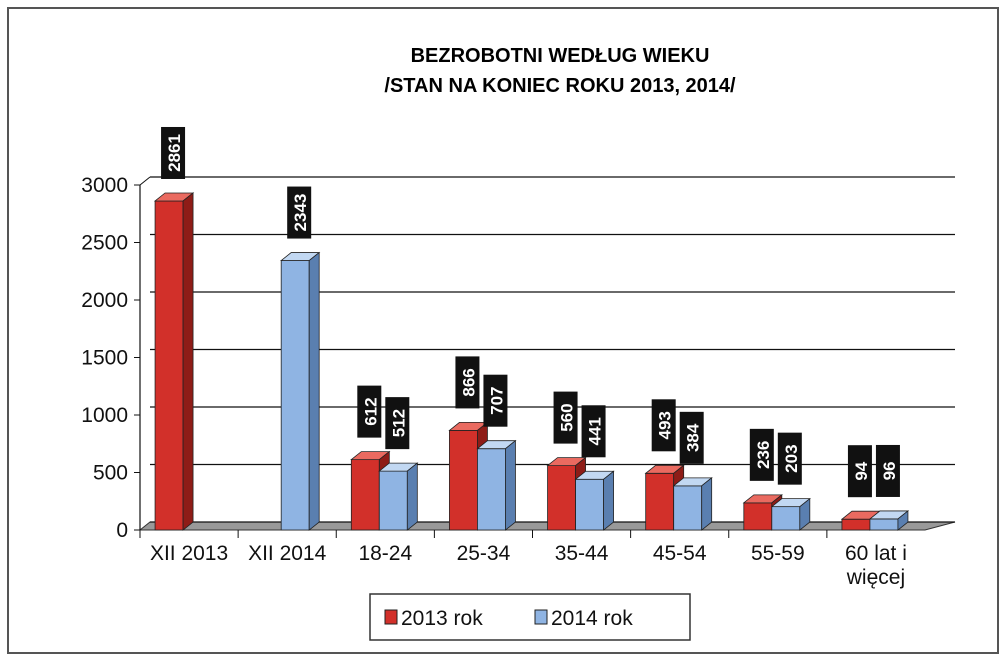  Describe the element at coordinates (483, 553) in the screenshot. I see `x-tick-label: 25-34` at that location.